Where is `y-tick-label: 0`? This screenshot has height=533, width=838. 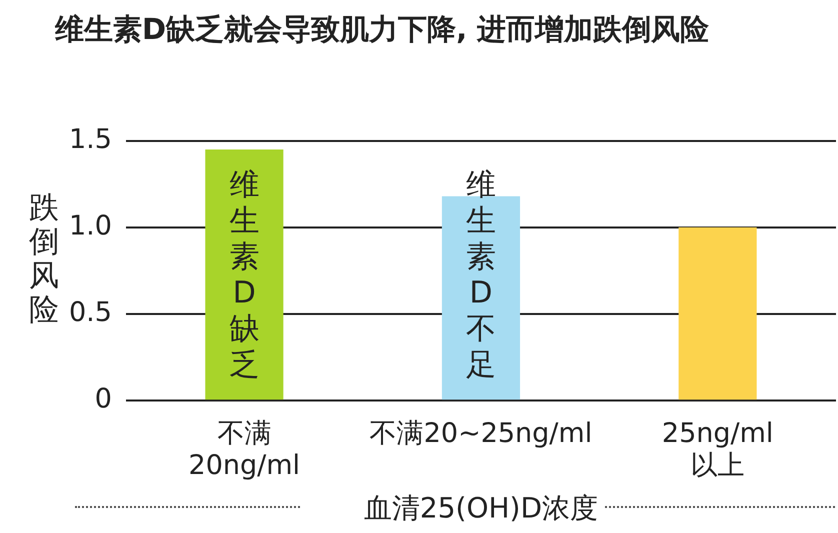 y-tick-label: 0 is located at coordinates (103, 399).